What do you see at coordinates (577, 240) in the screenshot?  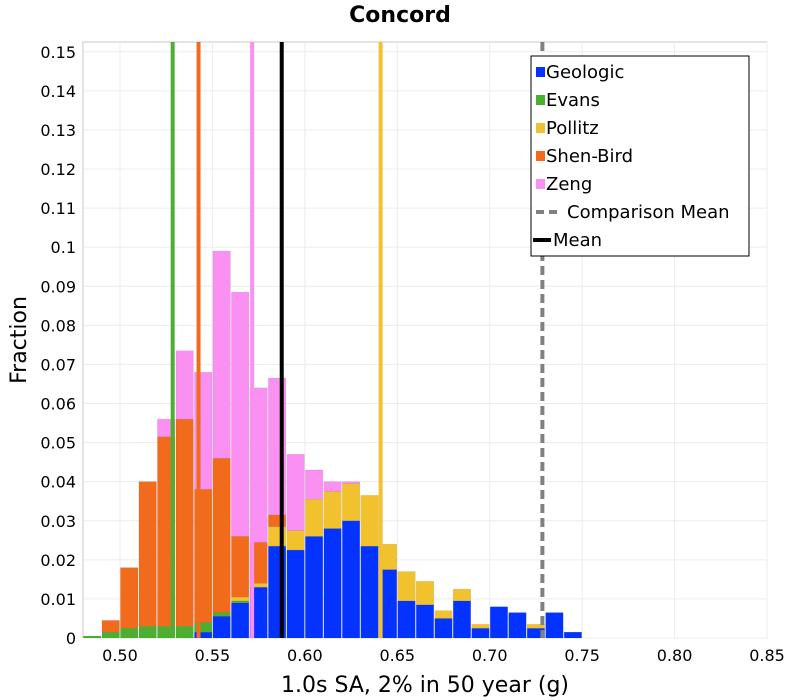 I see `legend-label: Mean` at bounding box center [577, 240].